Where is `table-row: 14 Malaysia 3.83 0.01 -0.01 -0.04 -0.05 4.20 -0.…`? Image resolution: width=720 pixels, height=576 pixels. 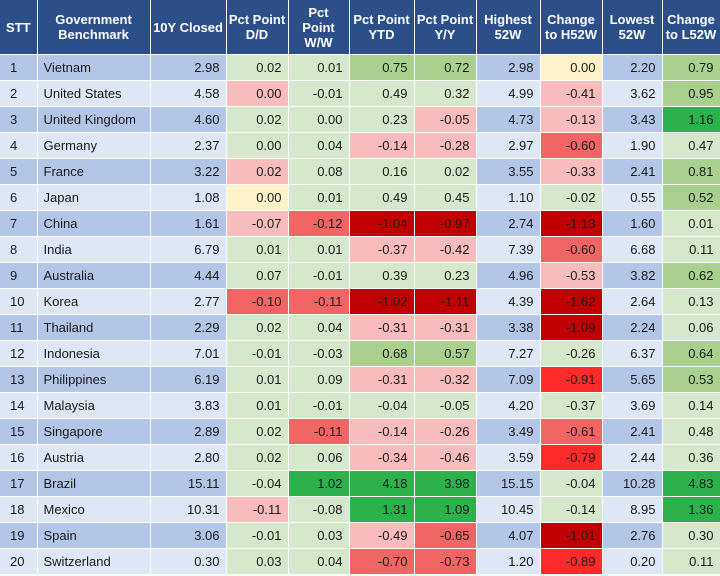 table-row: 14 Malaysia 3.83 0.01 -0.01 -0.04 -0.05 4.20 -0.… is located at coordinates (360, 405).